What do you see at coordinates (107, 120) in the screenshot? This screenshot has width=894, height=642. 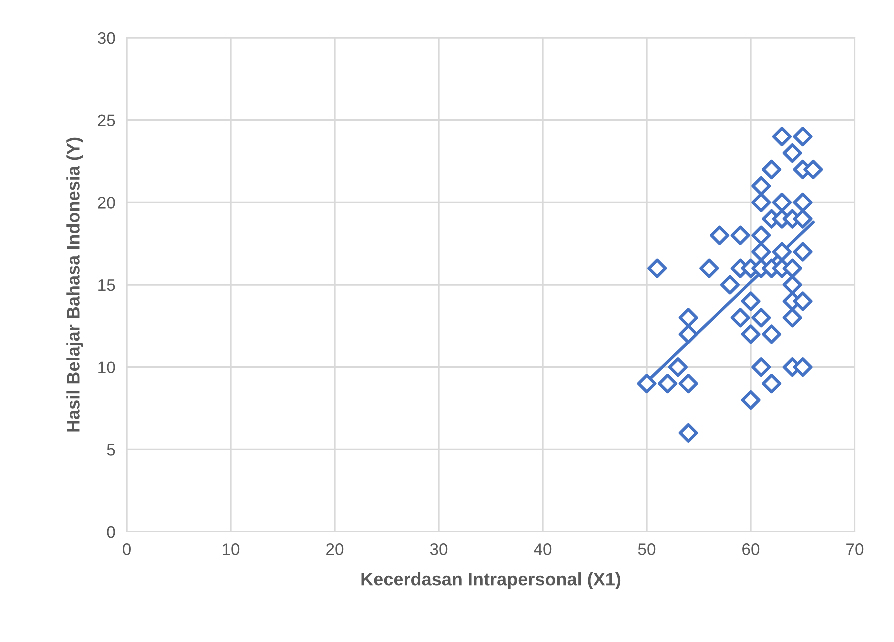 I see `y-tick-label: 25` at bounding box center [107, 120].